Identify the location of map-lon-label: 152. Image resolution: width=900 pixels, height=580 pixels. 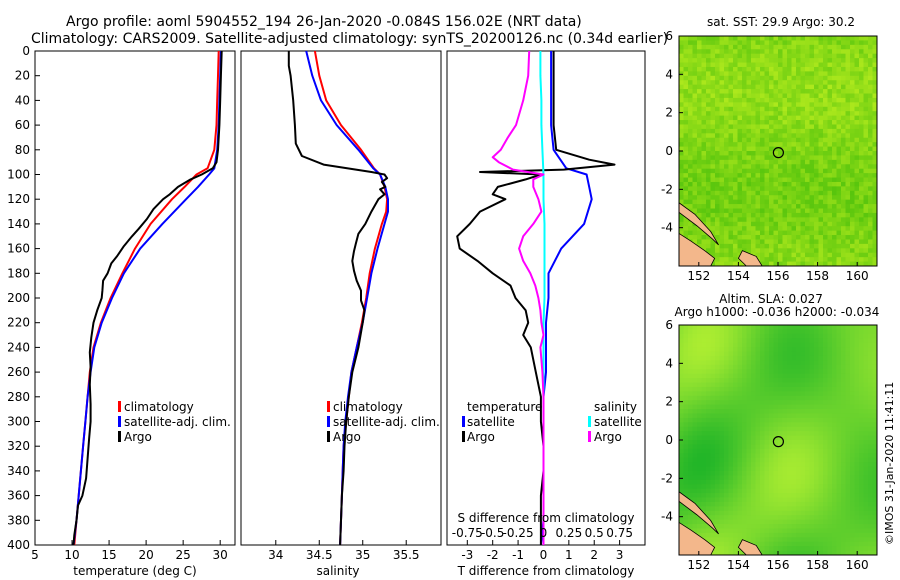
(698, 276).